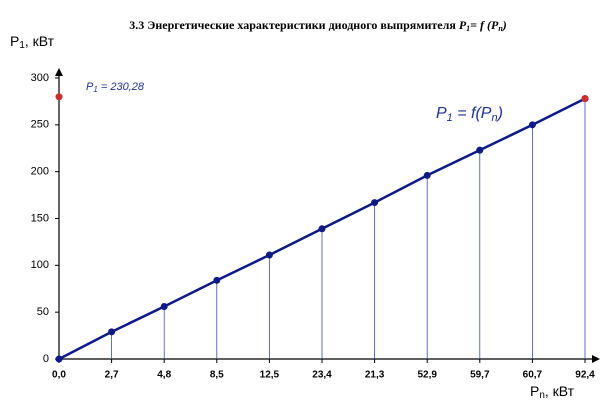  I want to click on y-axis-arrow, so click(59, 72).